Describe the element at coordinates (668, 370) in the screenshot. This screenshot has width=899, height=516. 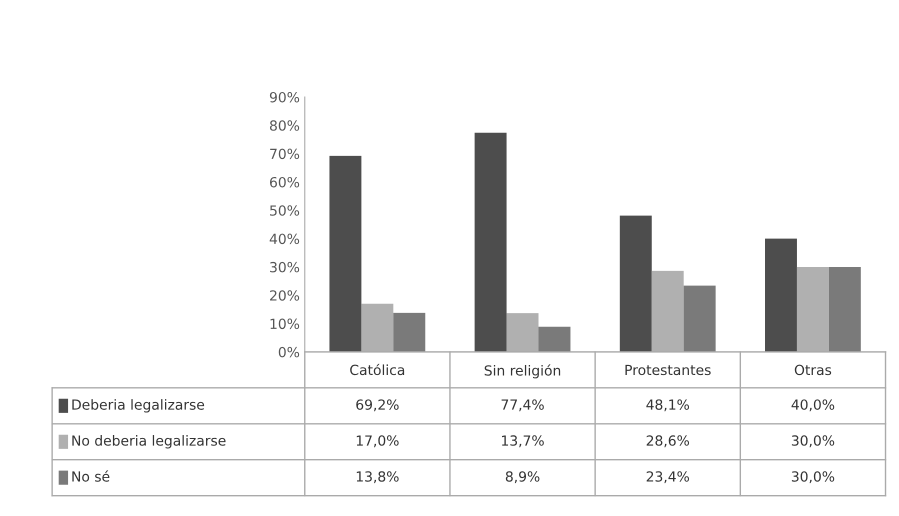
I see `x-tick-label: Protestantes` at that location.